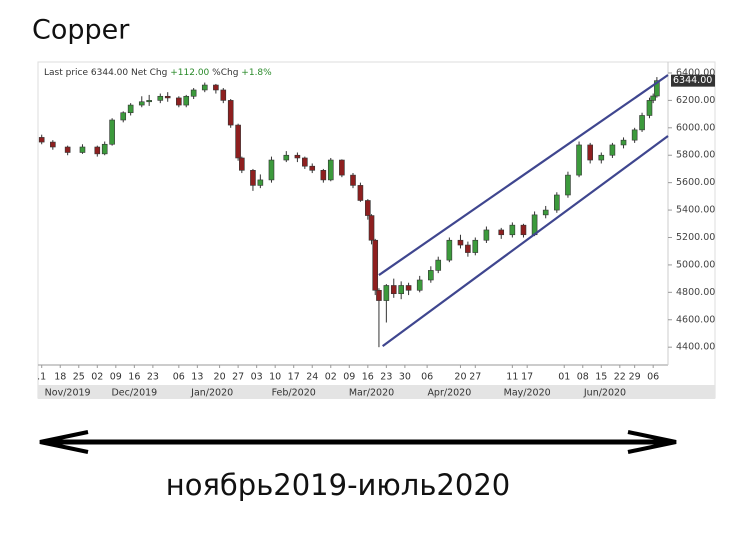  Describe the element at coordinates (109, 73) in the screenshot. I see `info-value: 6344.00` at that location.